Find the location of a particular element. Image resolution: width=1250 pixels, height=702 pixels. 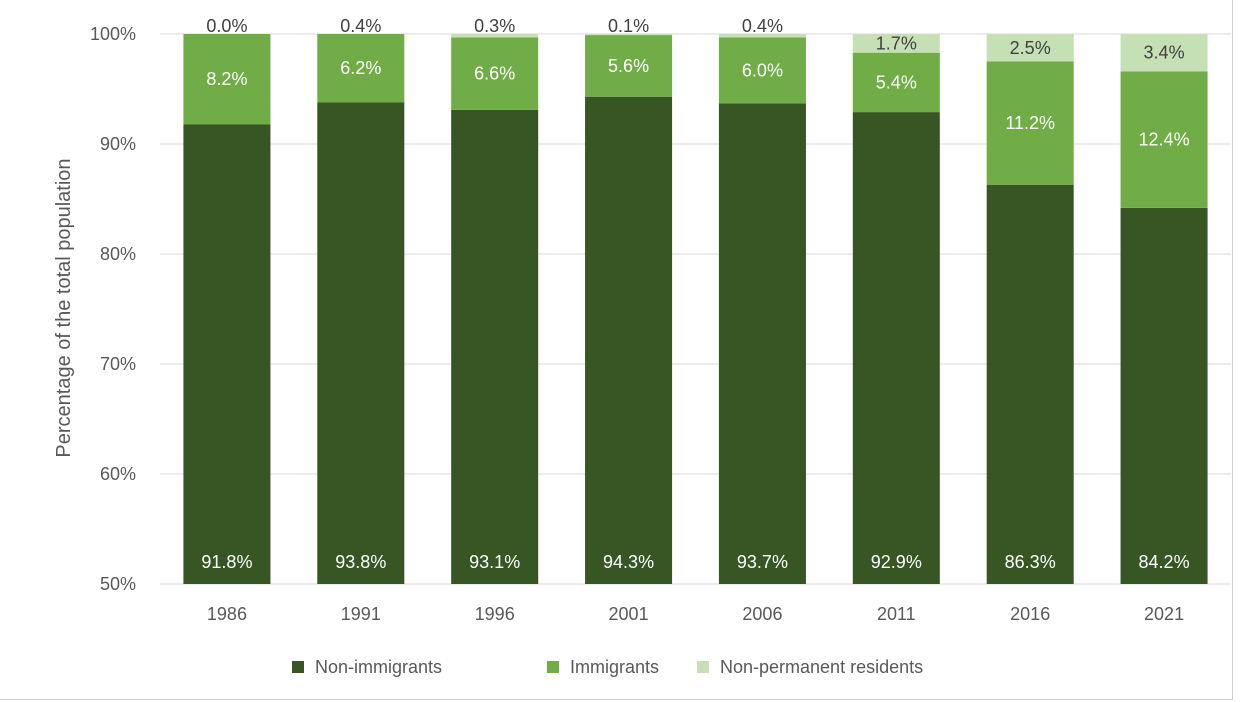

data-label: 5.4% is located at coordinates (896, 82).